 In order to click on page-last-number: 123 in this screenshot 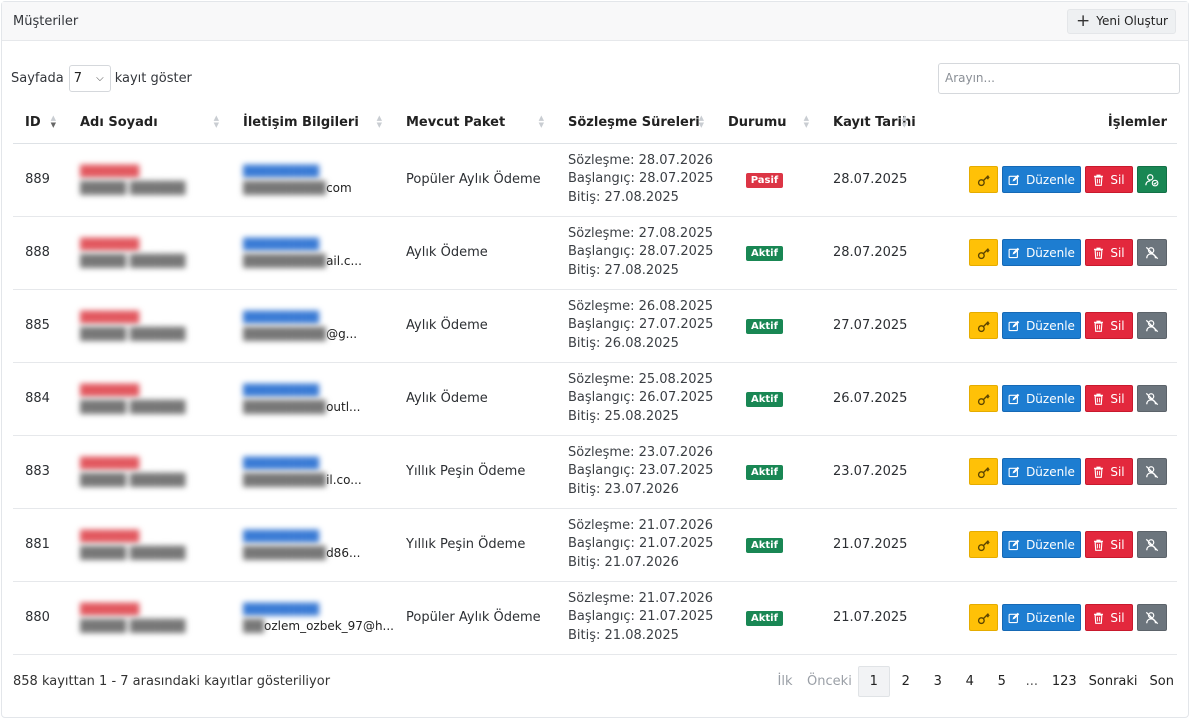, I will do `click(1064, 681)`.